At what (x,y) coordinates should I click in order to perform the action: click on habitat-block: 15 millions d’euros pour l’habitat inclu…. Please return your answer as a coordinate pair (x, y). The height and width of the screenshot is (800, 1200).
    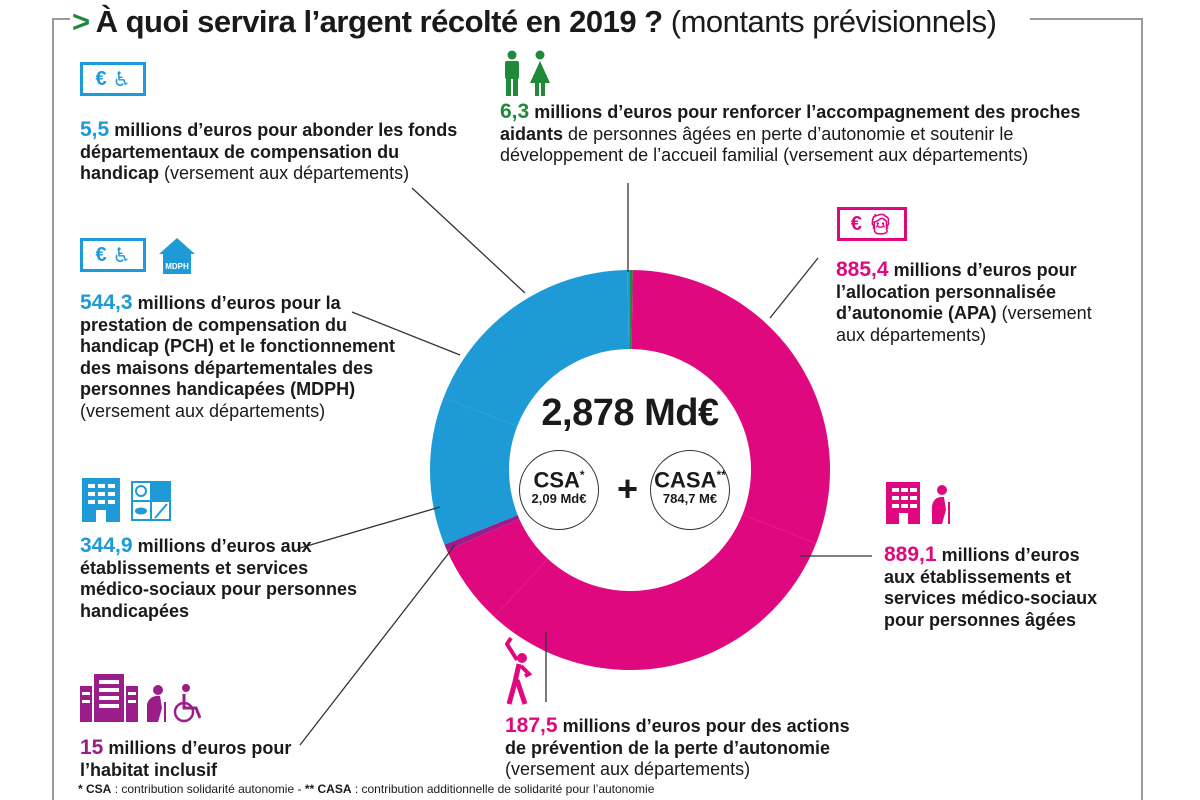
    Looking at the image, I should click on (200, 759).